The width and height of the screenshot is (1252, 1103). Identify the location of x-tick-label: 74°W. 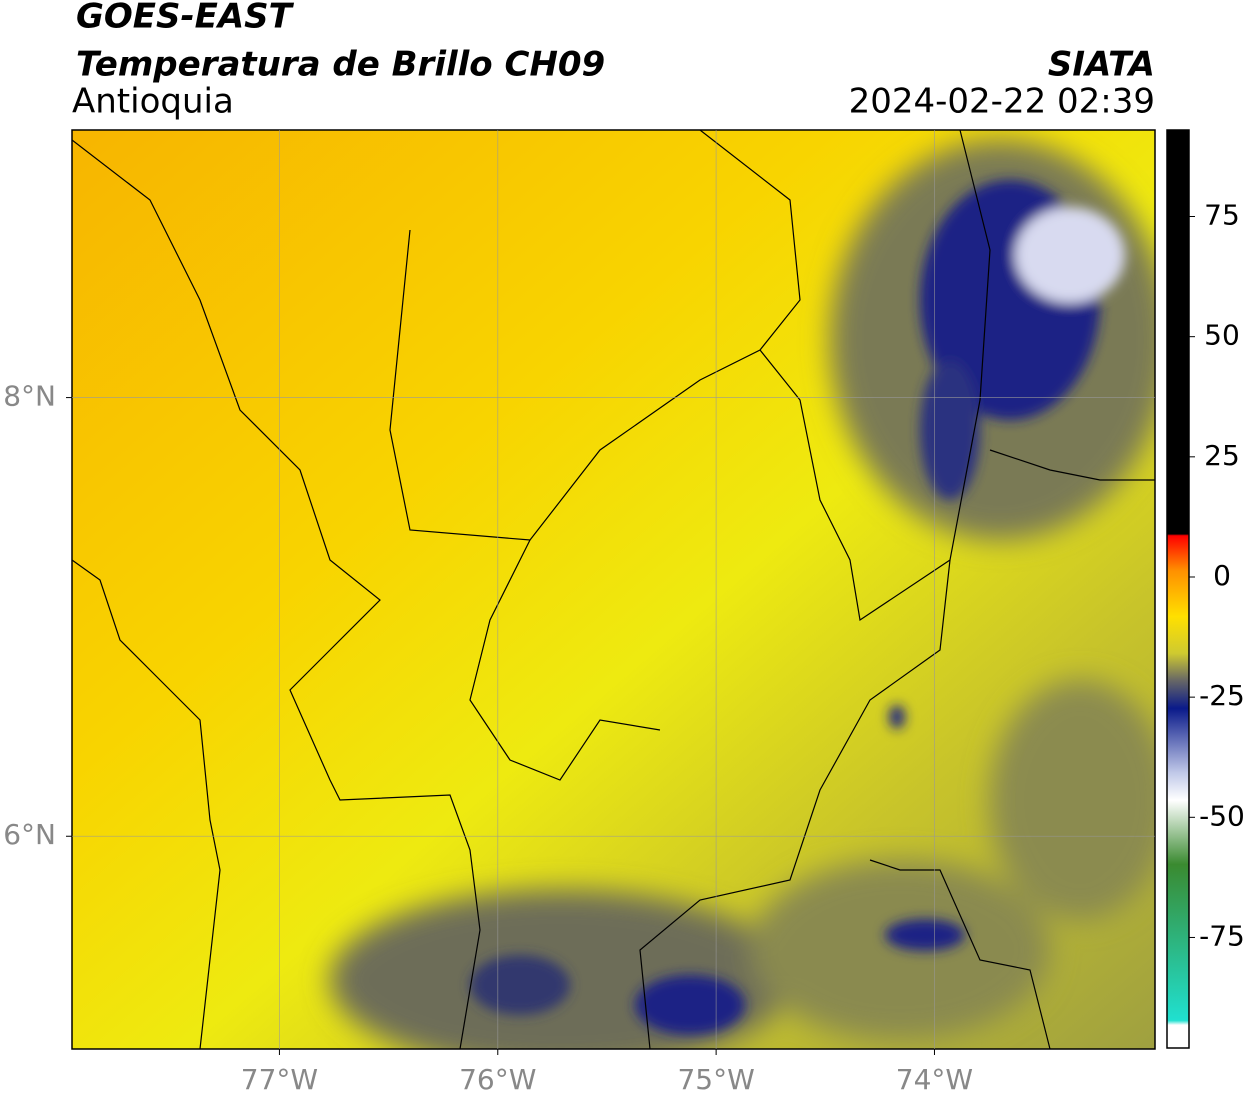
(934, 1079).